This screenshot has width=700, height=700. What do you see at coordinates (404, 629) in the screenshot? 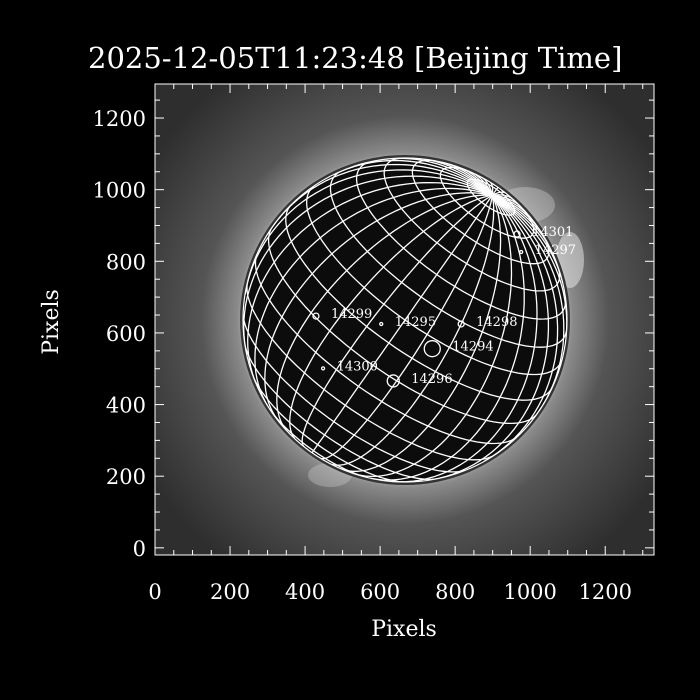
I see `x-axis-label: Pixels` at bounding box center [404, 629].